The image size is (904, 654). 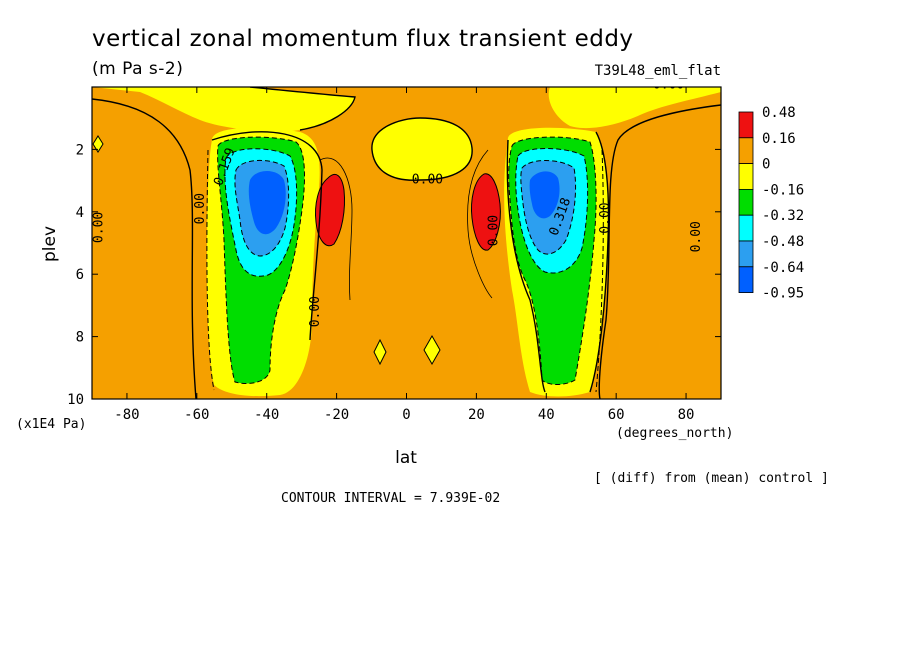 I want to click on y-tick-label: 10, so click(x=75, y=400).